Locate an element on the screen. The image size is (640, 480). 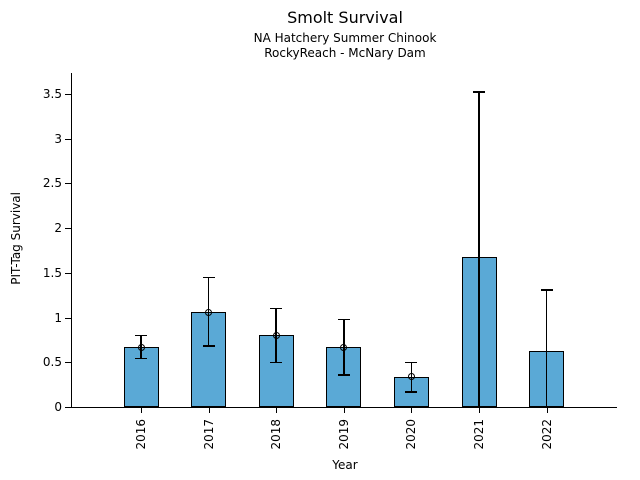
x-tick-label: 2016 is located at coordinates (141, 434).